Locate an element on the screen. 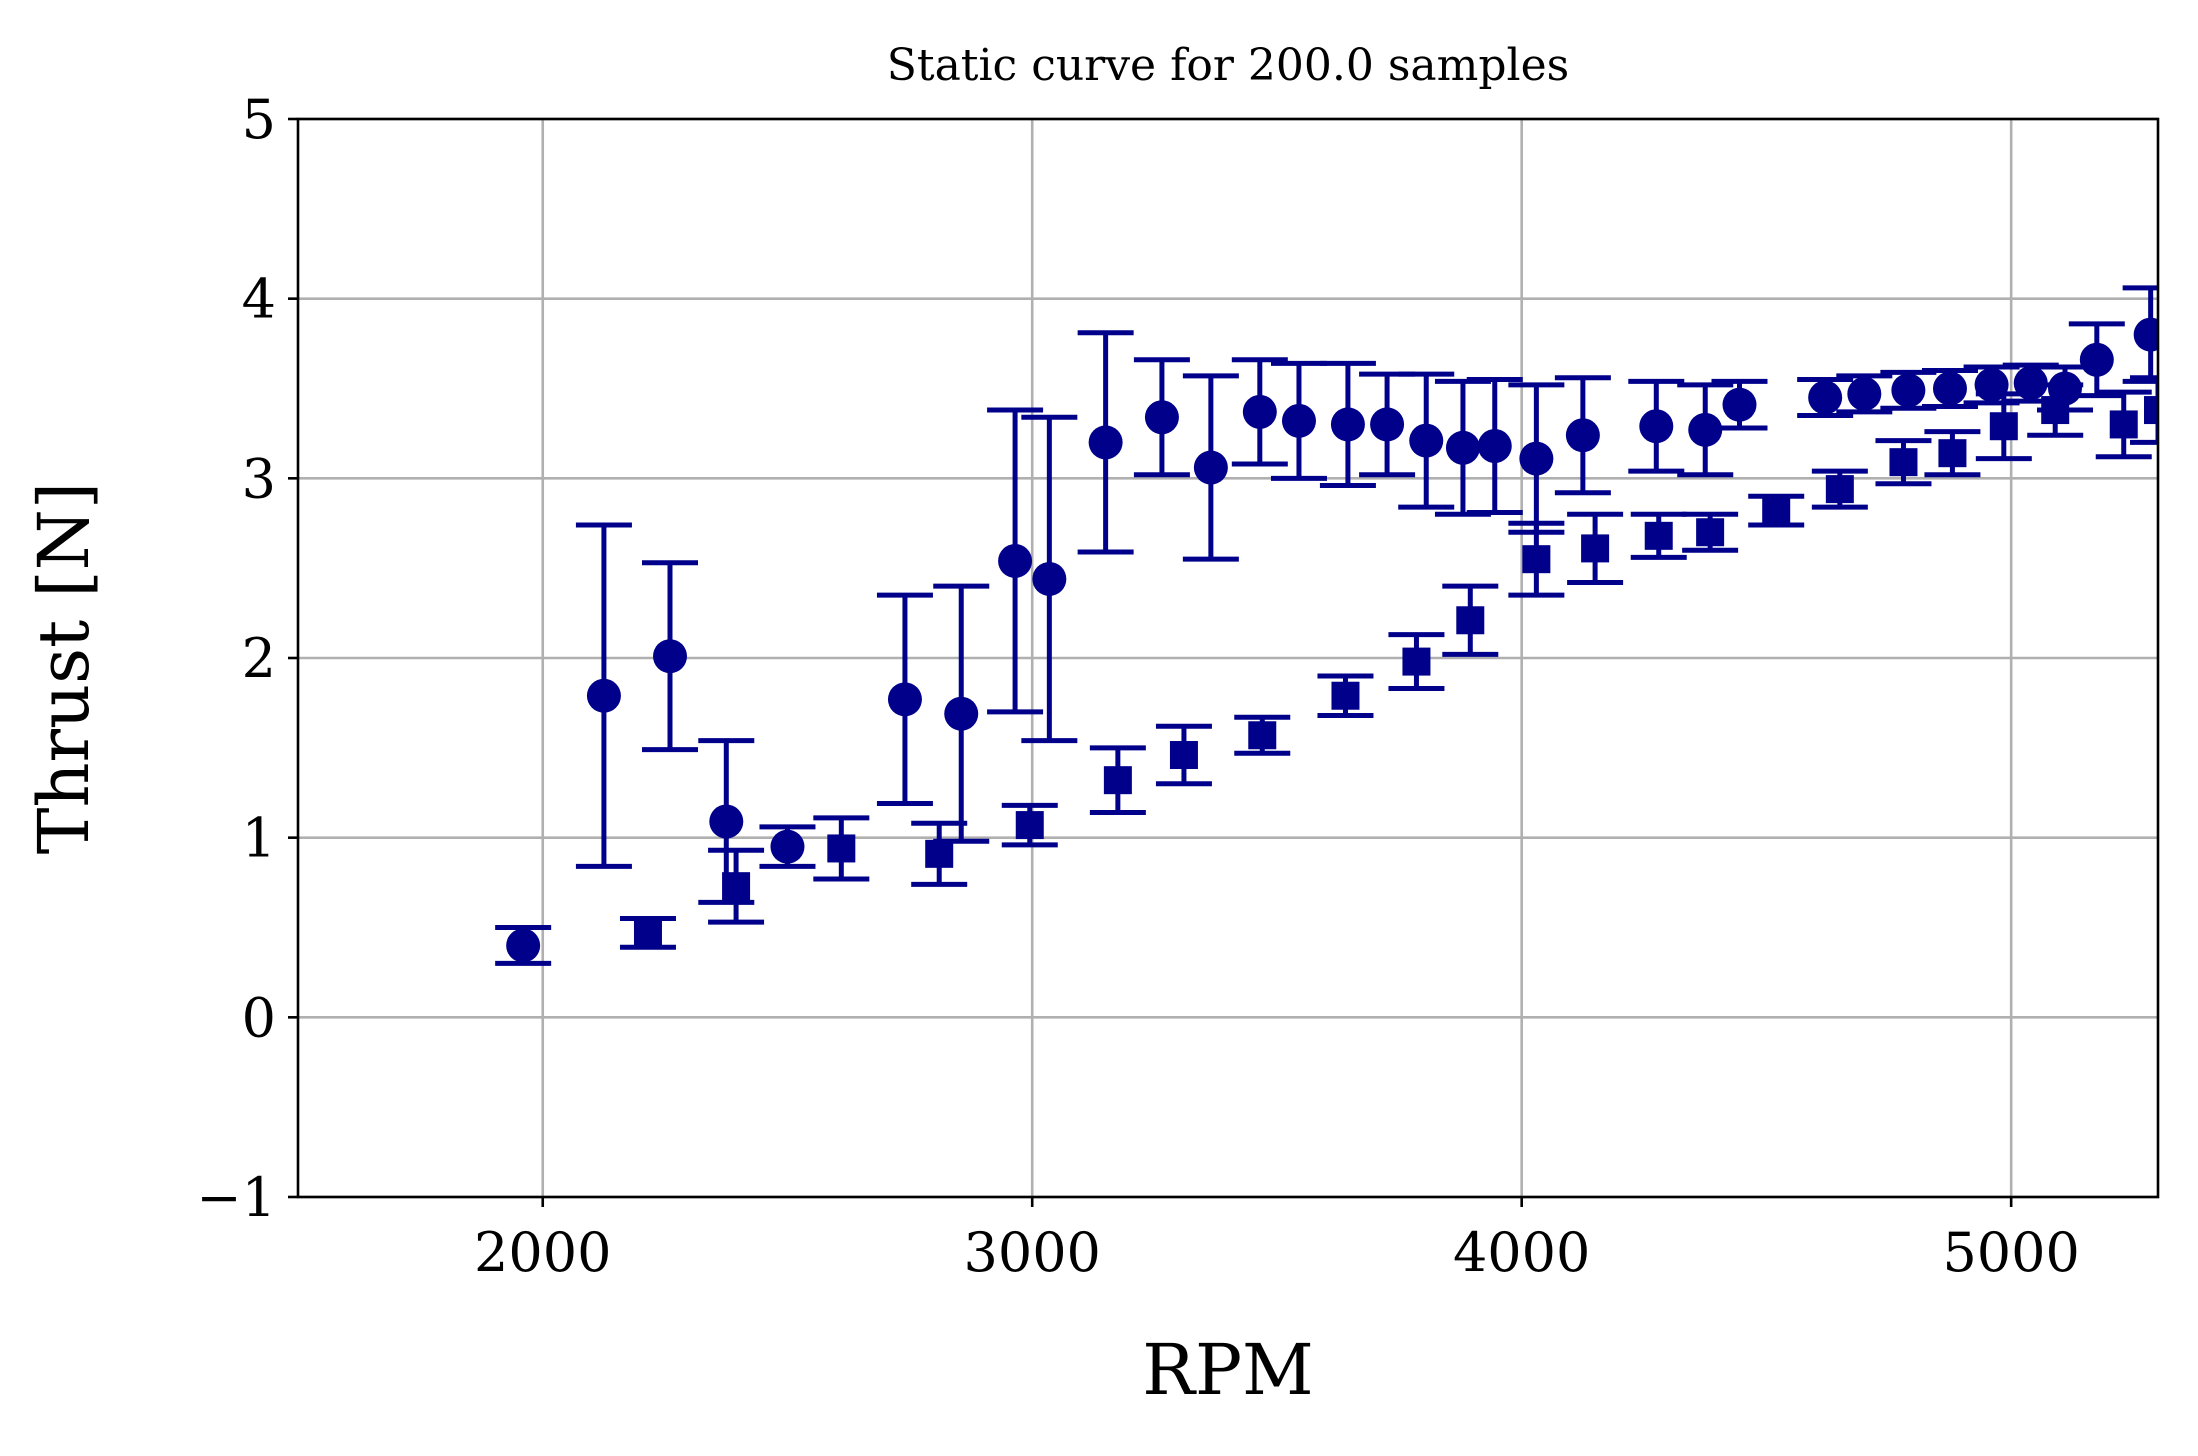  y-tick-label: 3 is located at coordinates (259, 478).